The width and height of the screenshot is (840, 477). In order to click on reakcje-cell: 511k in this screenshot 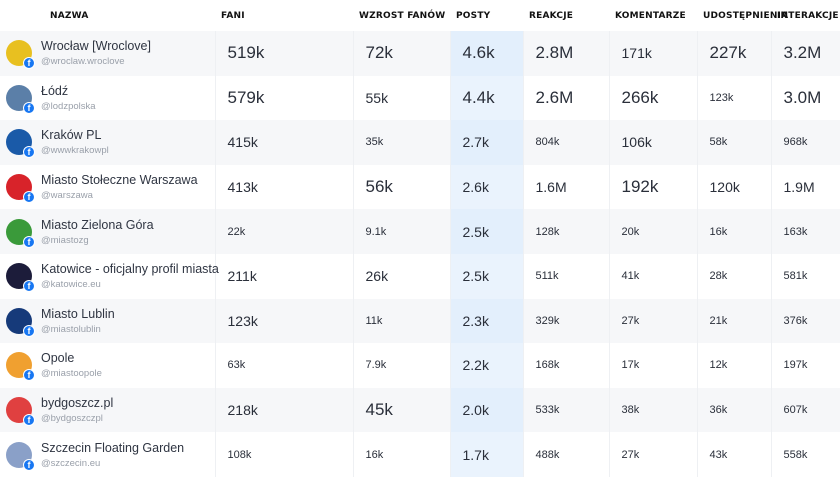, I will do `click(565, 276)`.